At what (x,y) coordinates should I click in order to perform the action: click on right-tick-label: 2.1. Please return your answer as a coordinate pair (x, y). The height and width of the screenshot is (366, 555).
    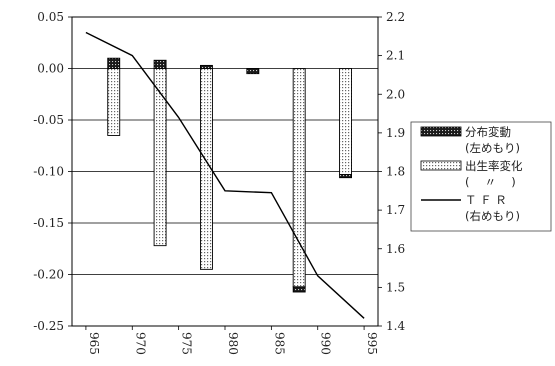
    Looking at the image, I should click on (395, 56).